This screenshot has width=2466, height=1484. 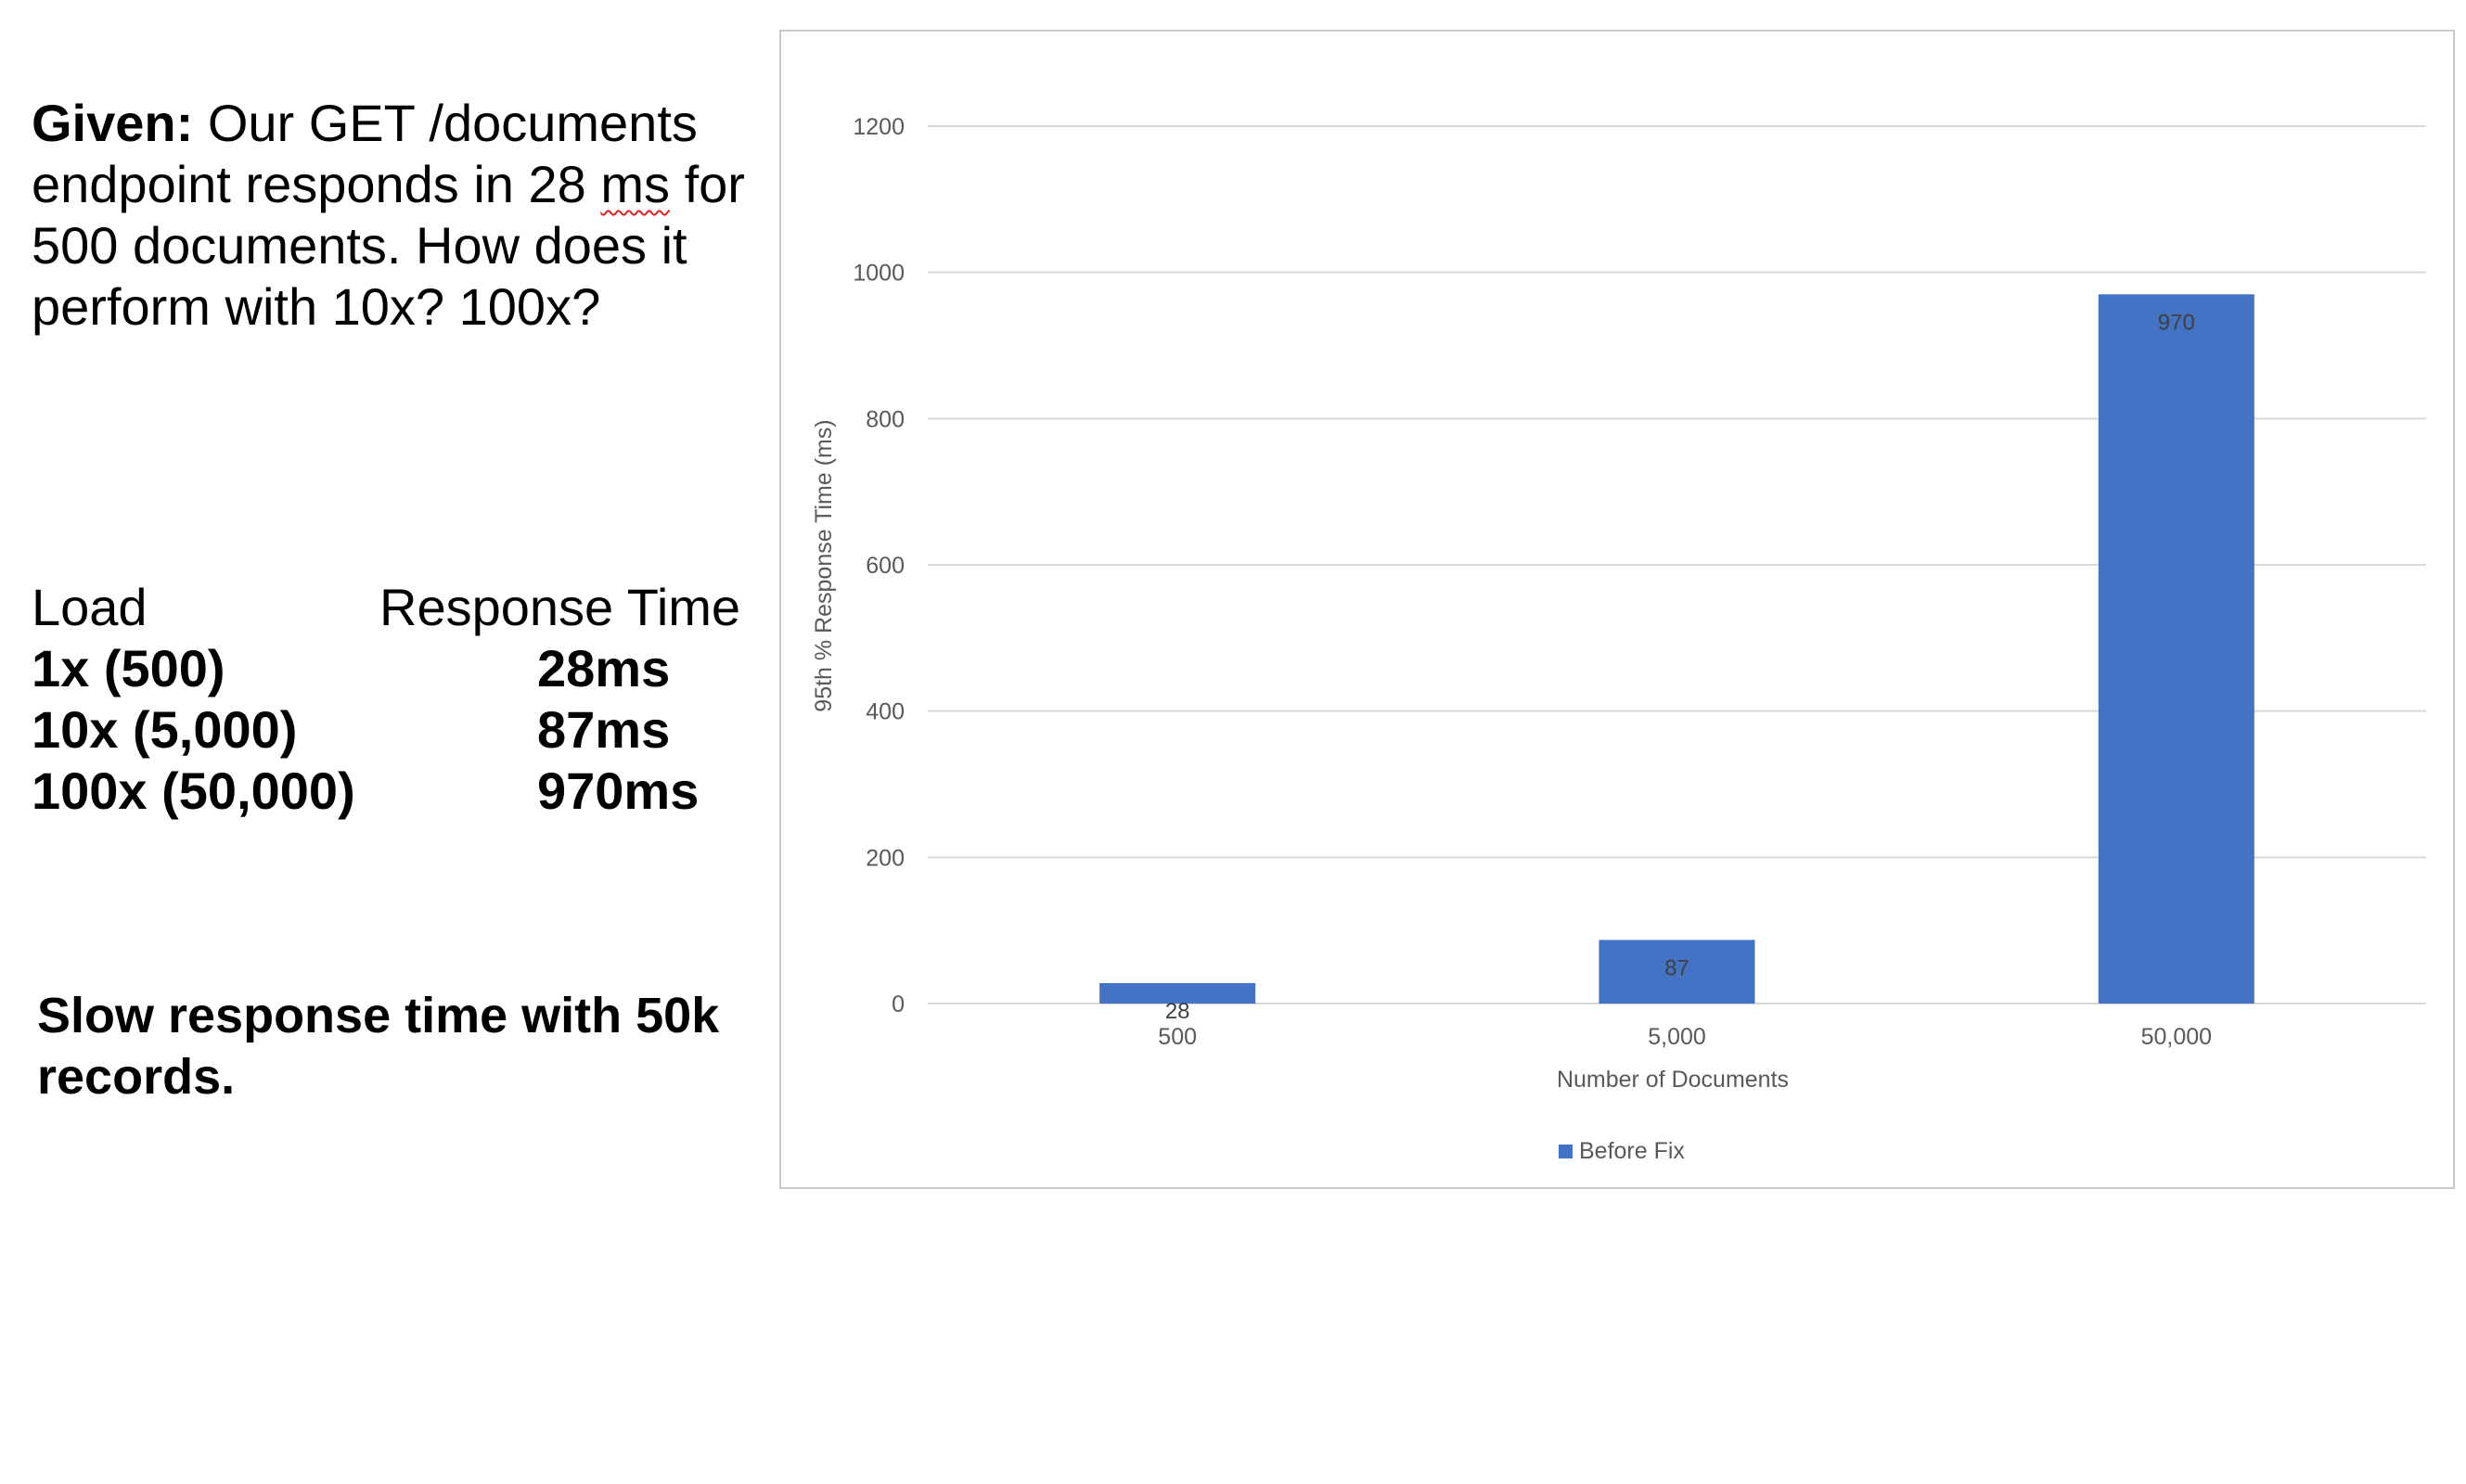 What do you see at coordinates (1566, 1151) in the screenshot?
I see `legend-swatch` at bounding box center [1566, 1151].